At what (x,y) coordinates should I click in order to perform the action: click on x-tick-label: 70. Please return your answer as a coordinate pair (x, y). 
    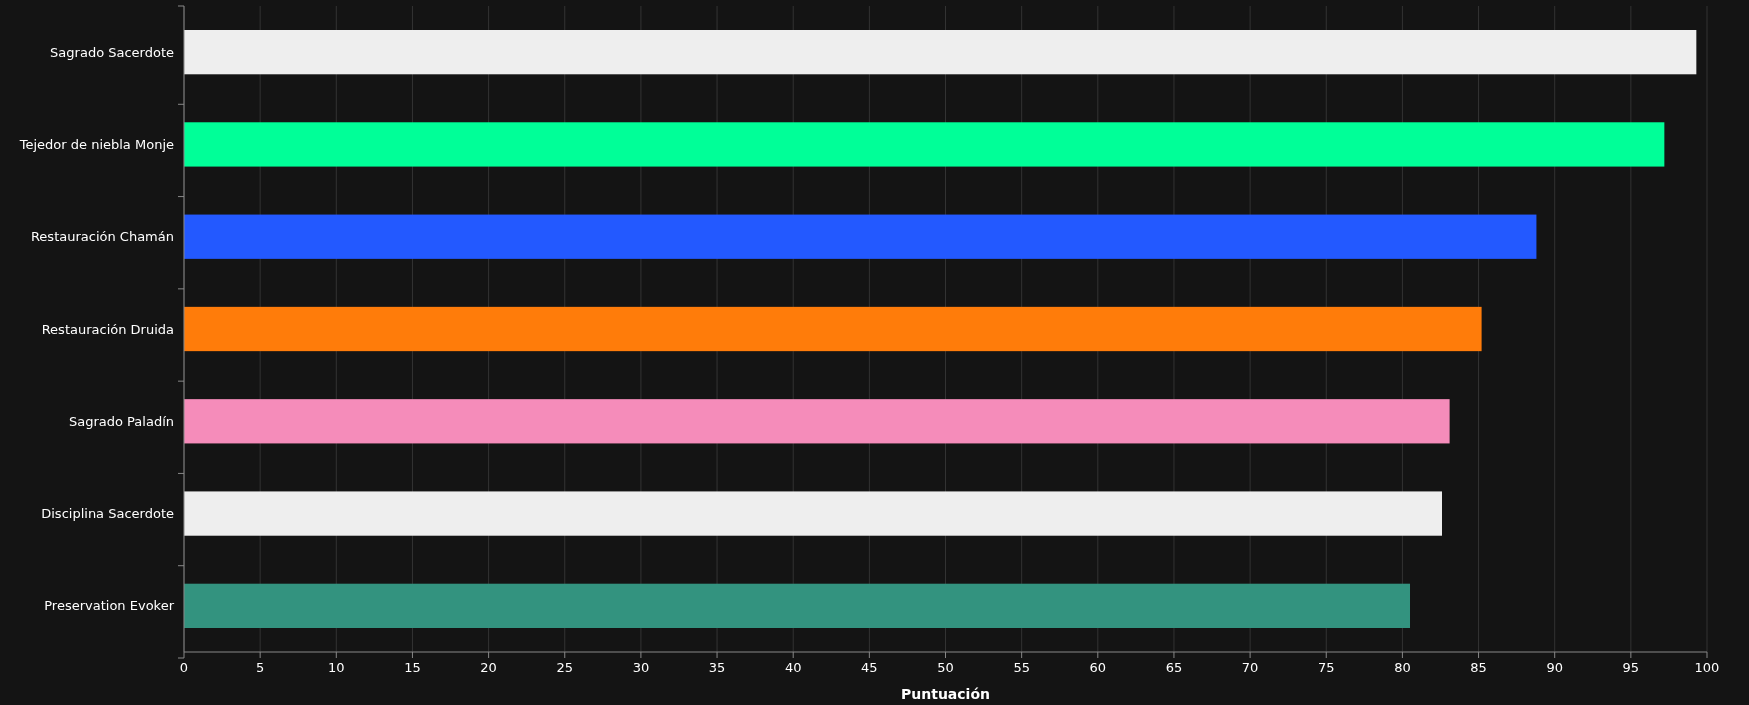
    Looking at the image, I should click on (1250, 667).